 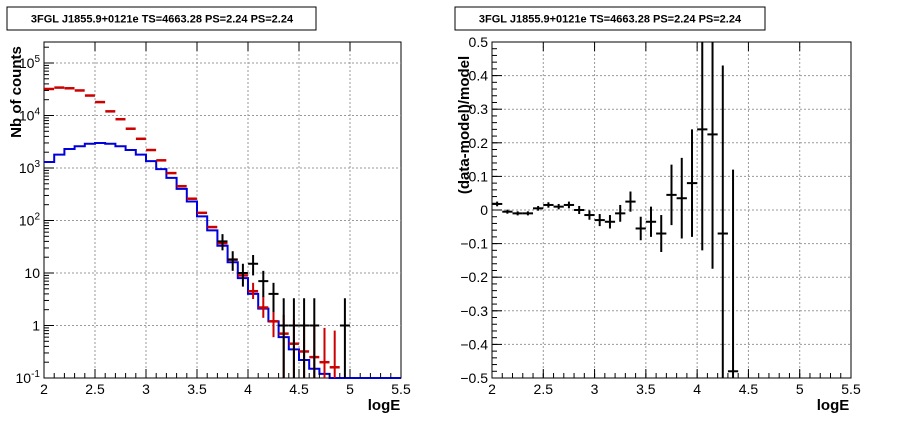 What do you see at coordinates (697, 389) in the screenshot?
I see `right-x-tick-label: 4` at bounding box center [697, 389].